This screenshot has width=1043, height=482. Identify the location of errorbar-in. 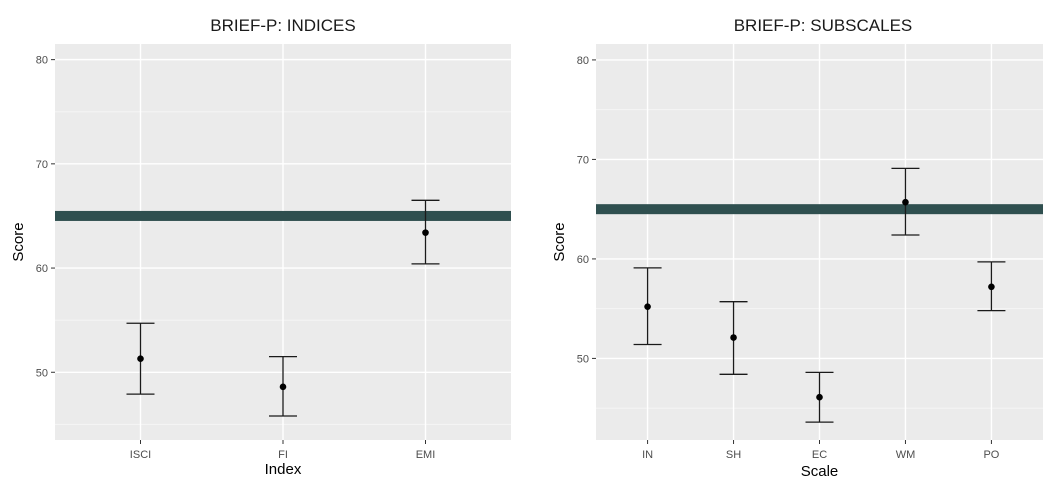
(647, 306).